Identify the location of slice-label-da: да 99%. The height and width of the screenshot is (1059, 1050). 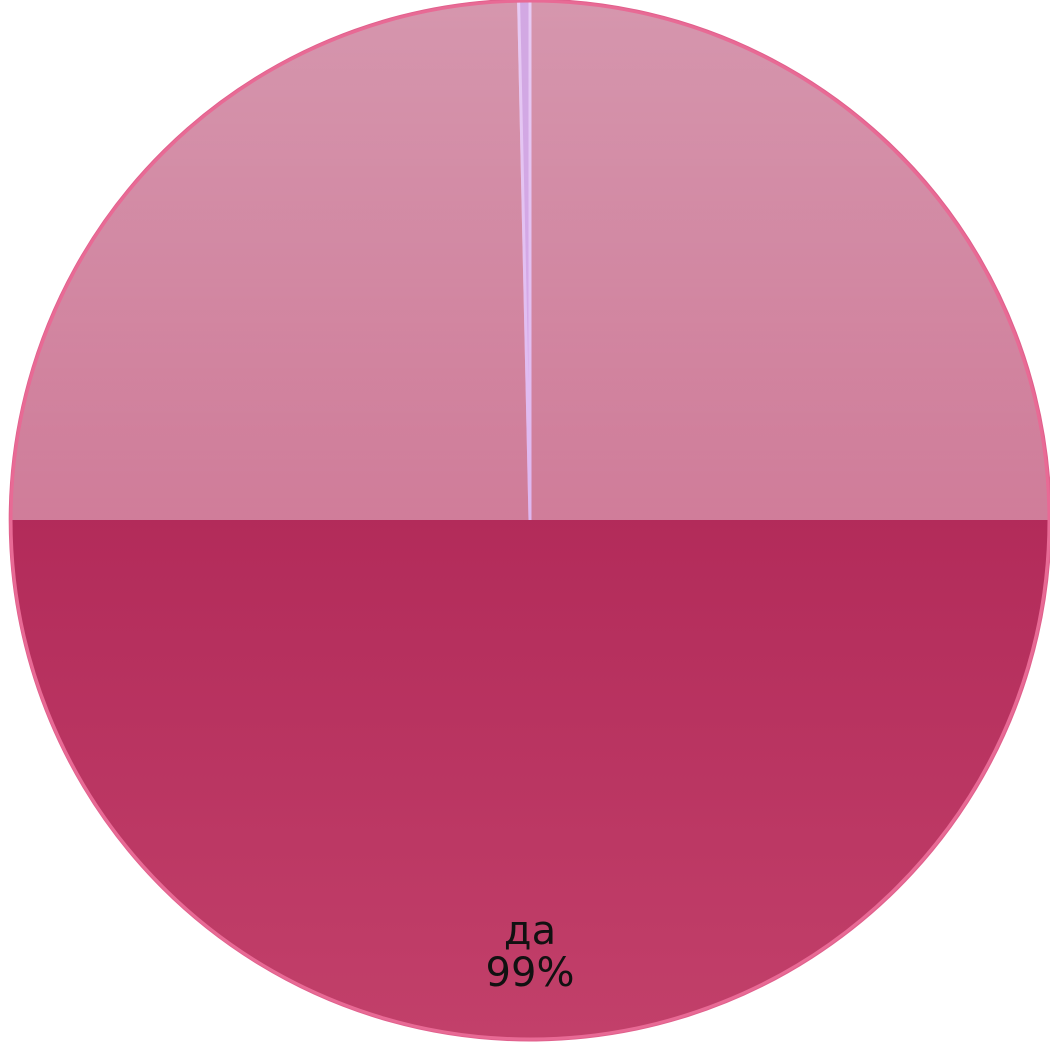
(530, 952).